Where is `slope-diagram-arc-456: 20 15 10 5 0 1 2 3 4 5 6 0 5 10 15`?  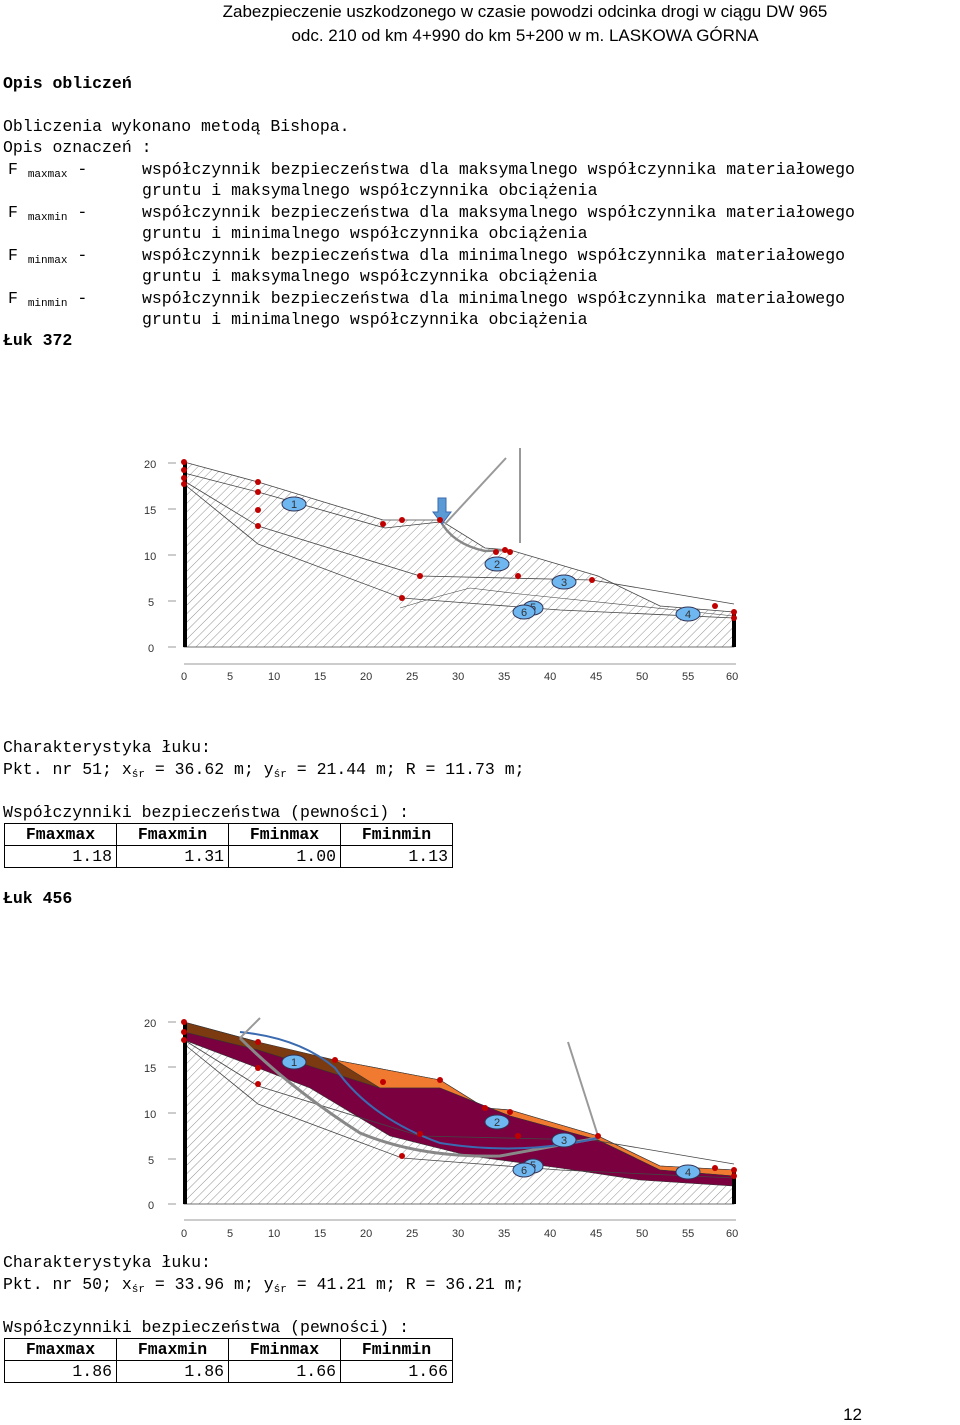 slope-diagram-arc-456: 20 15 10 5 0 1 2 3 4 5 6 0 5 10 15 is located at coordinates (441, 1128).